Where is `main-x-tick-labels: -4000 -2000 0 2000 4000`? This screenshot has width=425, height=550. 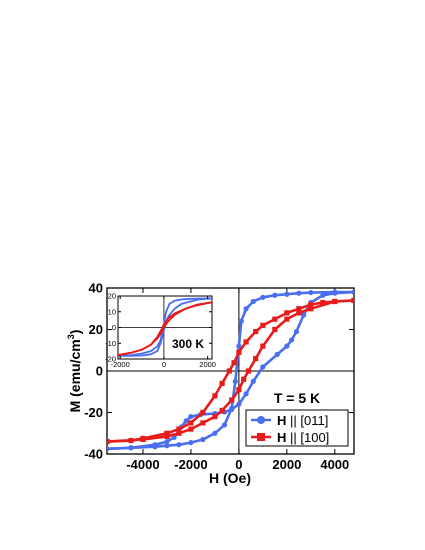 main-x-tick-labels: -4000 -2000 0 2000 4000 is located at coordinates (237, 464).